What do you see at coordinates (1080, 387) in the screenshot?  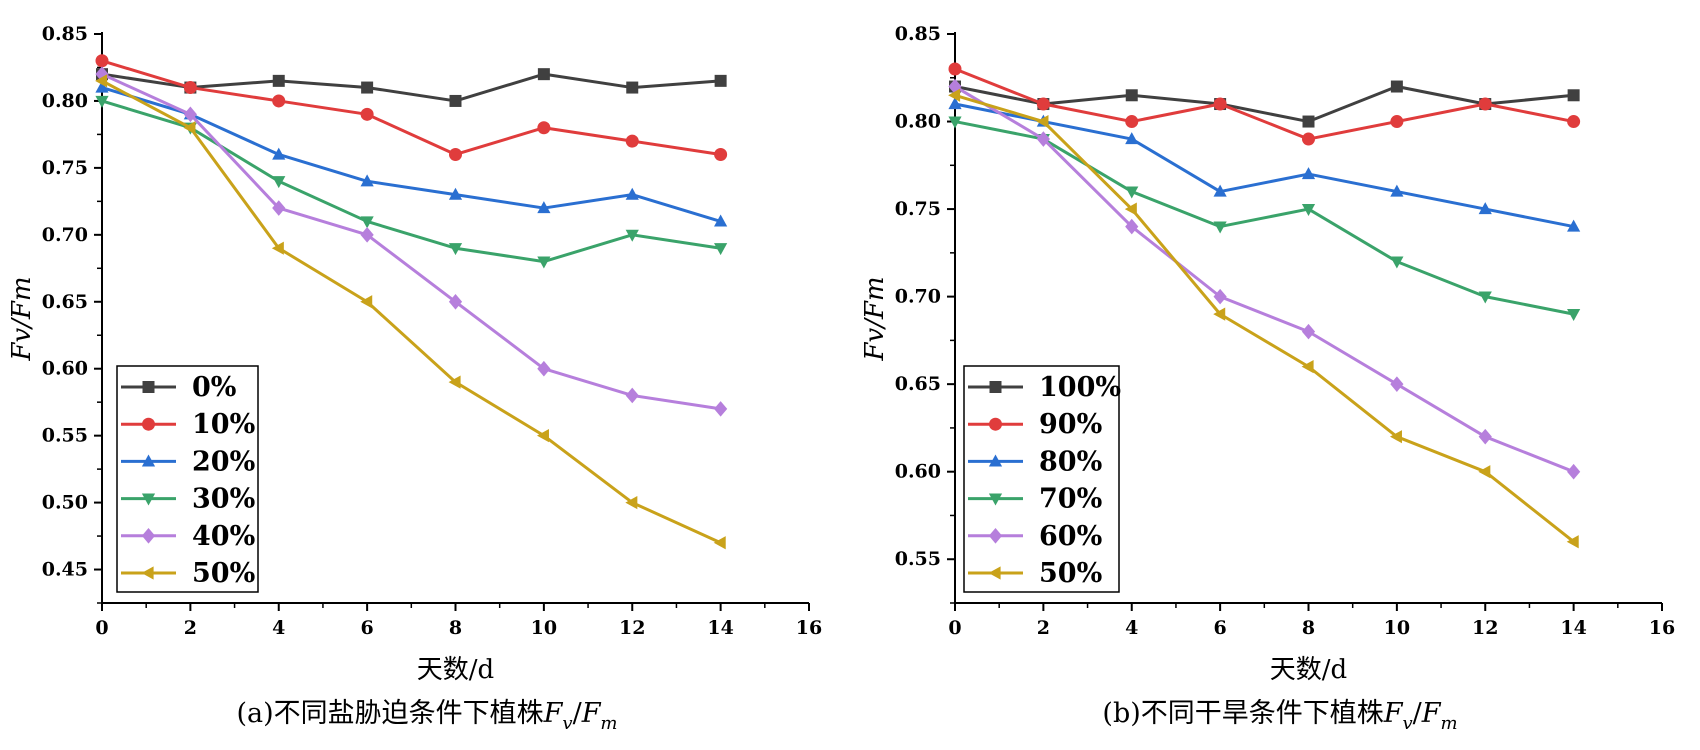 I see `chart-b-legend-label: 100%` at bounding box center [1080, 387].